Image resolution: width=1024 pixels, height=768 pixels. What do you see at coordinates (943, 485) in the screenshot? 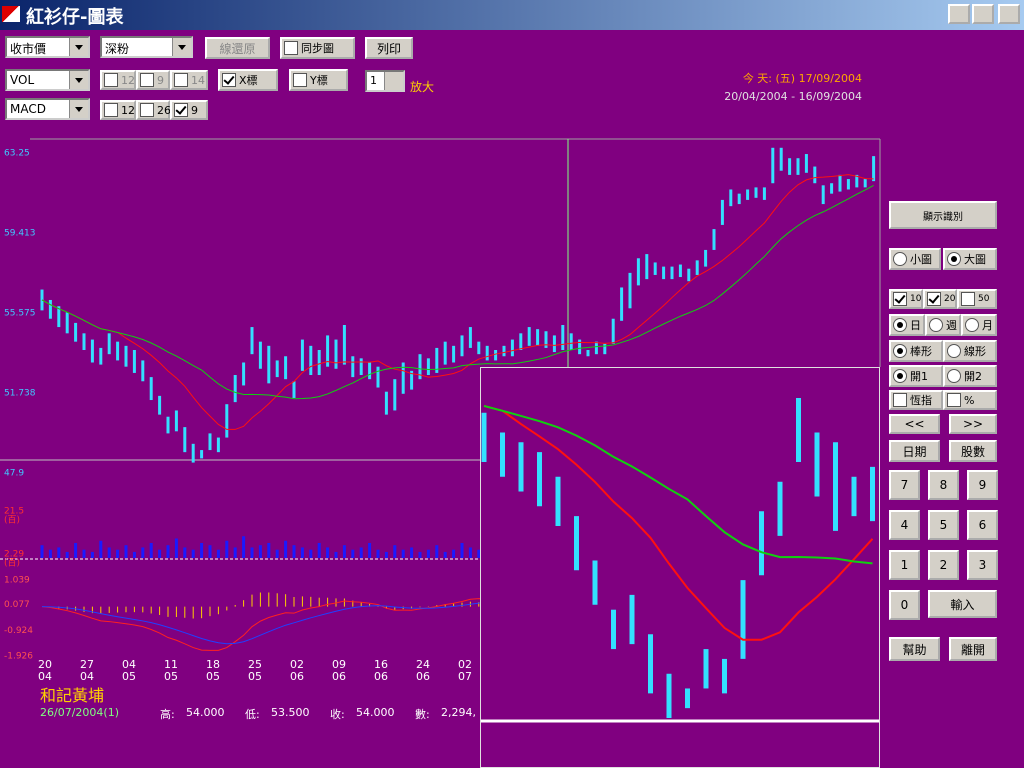
I see `key-button: 8` at bounding box center [943, 485].